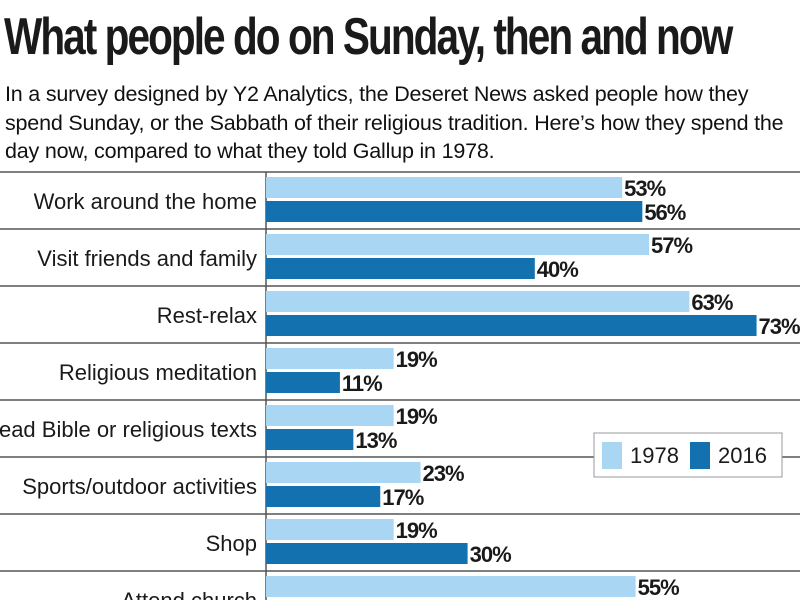 The width and height of the screenshot is (800, 600). What do you see at coordinates (139, 486) in the screenshot?
I see `category-label: Sports/outdoor activities` at bounding box center [139, 486].